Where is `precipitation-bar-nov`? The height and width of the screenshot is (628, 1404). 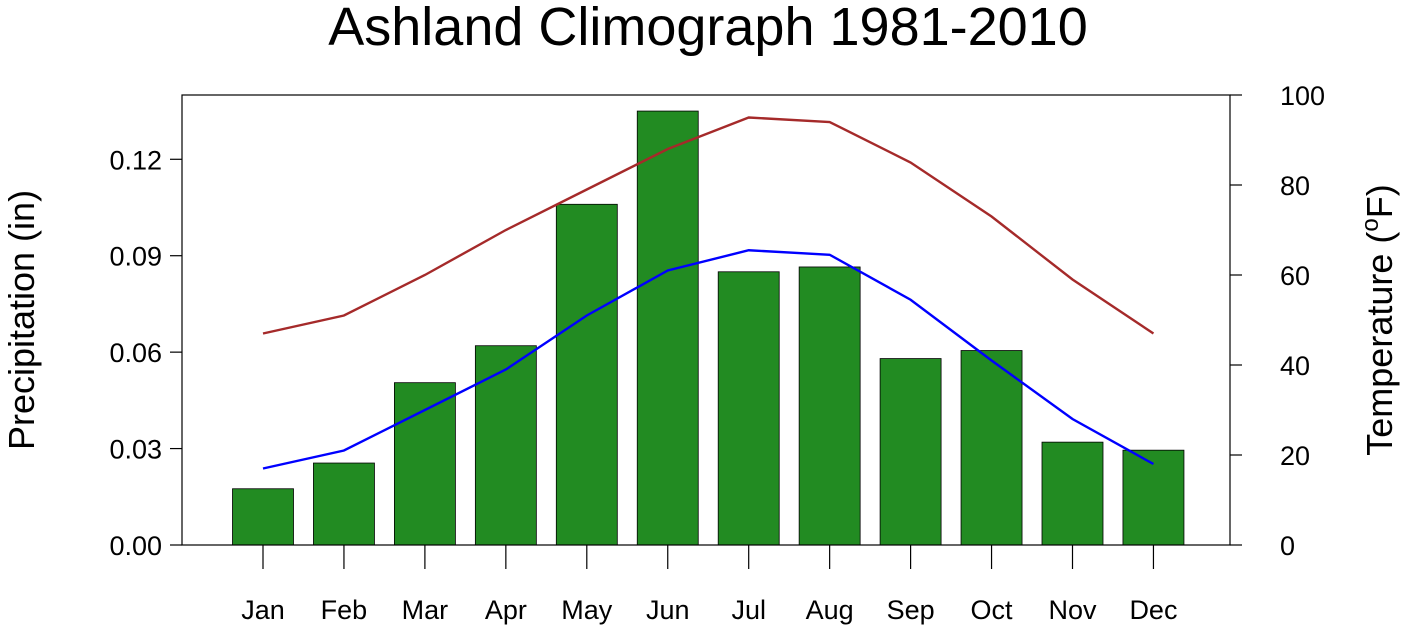
precipitation-bar-nov is located at coordinates (1072, 493).